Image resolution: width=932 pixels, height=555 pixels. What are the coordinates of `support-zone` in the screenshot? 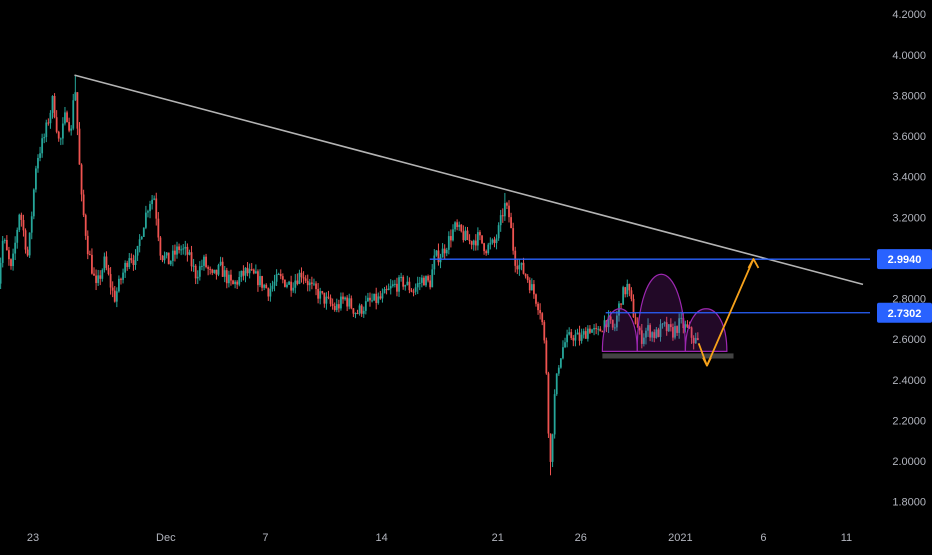 It's located at (668, 356).